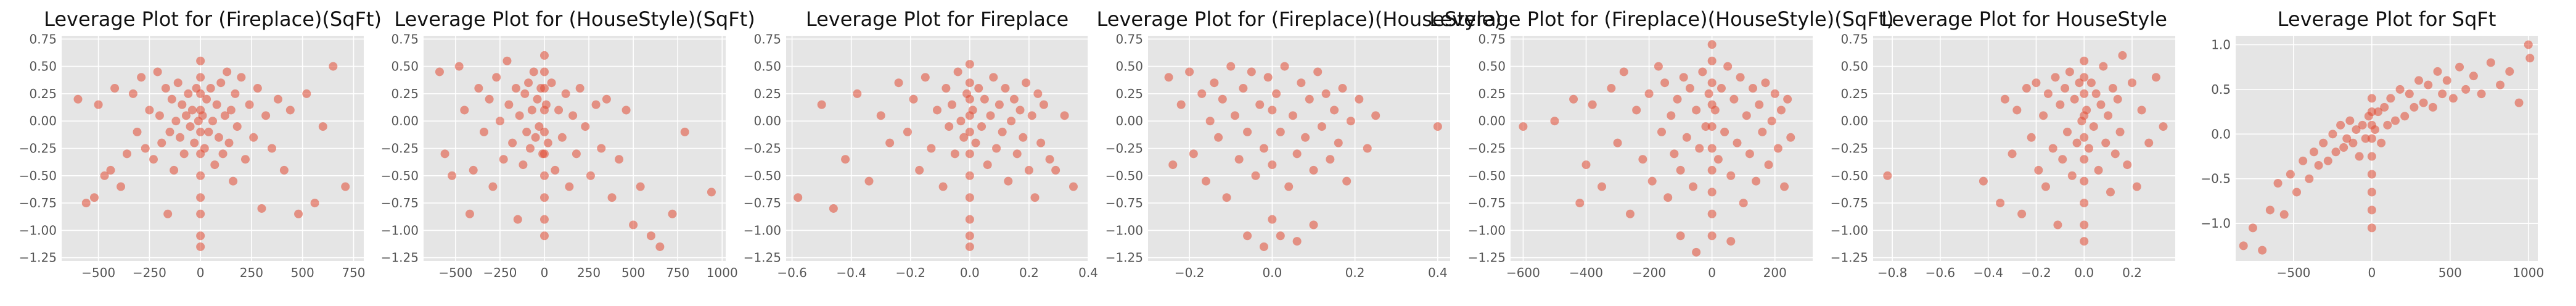  What do you see at coordinates (2387, 148) in the screenshot?
I see `plot-area` at bounding box center [2387, 148].